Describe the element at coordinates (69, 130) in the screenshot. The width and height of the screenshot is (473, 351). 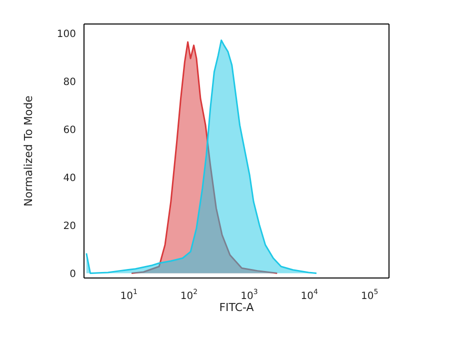
I see `y-tick-label: 60` at that location.